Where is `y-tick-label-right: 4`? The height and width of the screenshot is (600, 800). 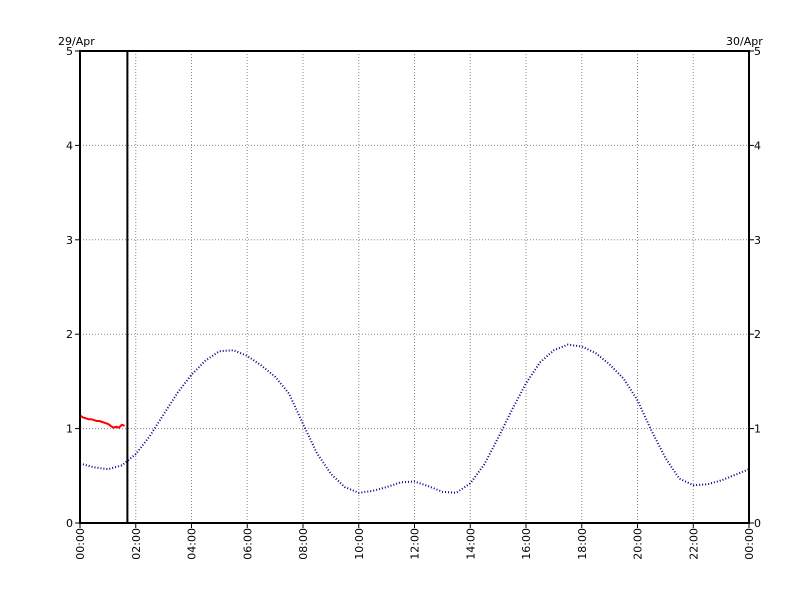
y-tick-label-right: 4 is located at coordinates (757, 145).